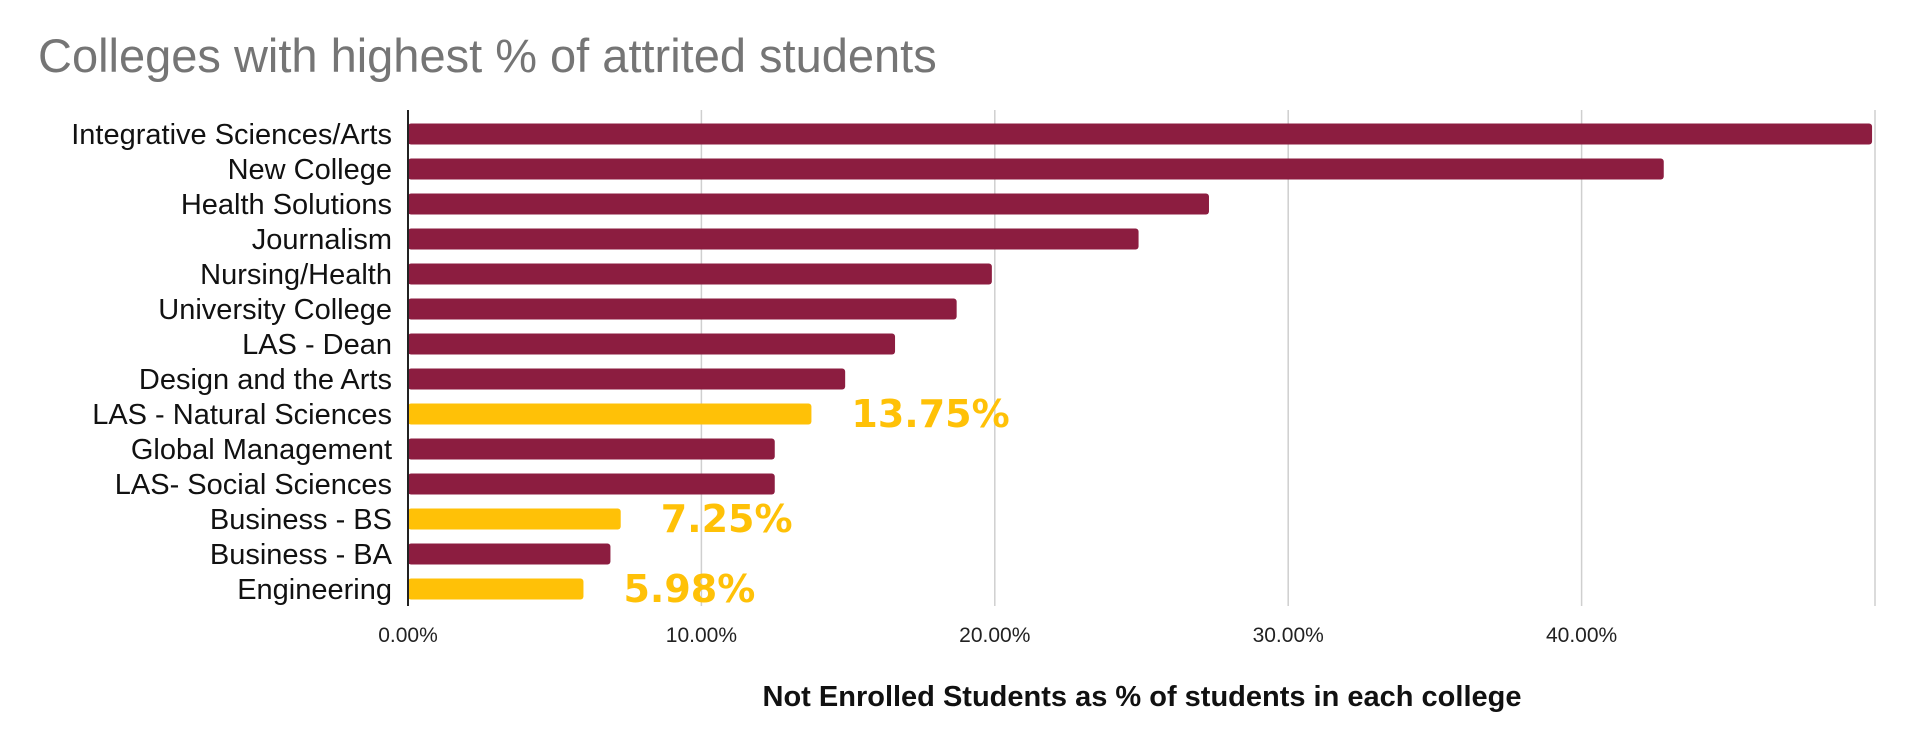 Image resolution: width=1908 pixels, height=742 pixels. Describe the element at coordinates (496, 589) in the screenshot. I see `bar-engineering` at that location.